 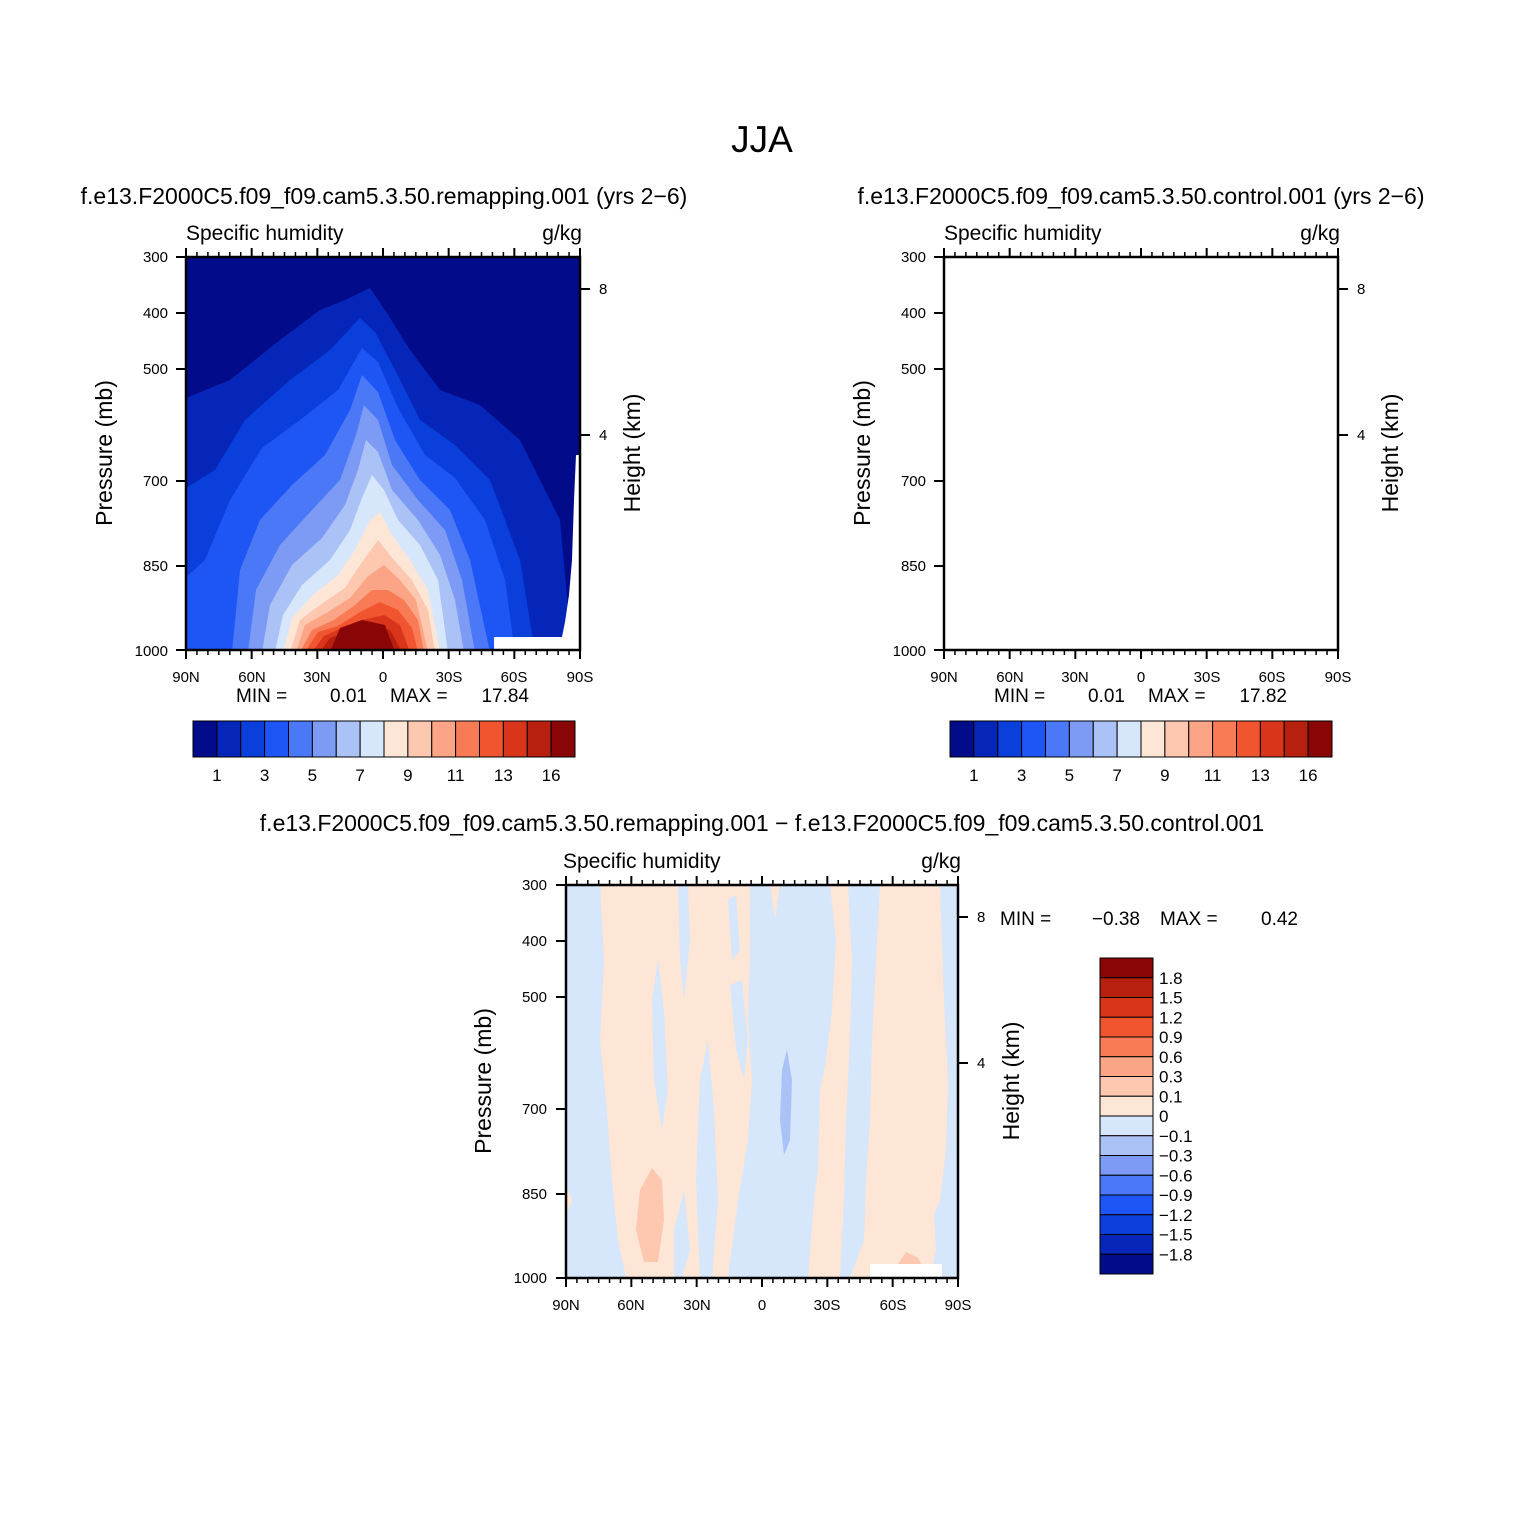 I want to click on y-tick-label: 850, so click(x=913, y=566).